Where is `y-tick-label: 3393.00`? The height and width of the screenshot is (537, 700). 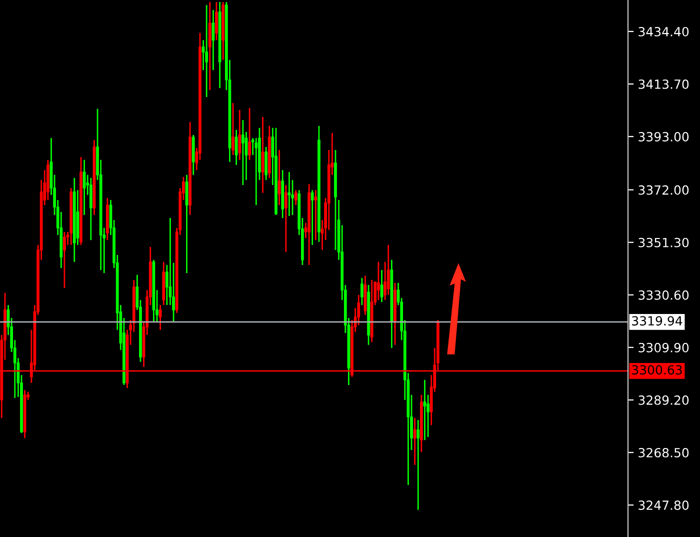
y-tick-label: 3393.00 is located at coordinates (663, 137).